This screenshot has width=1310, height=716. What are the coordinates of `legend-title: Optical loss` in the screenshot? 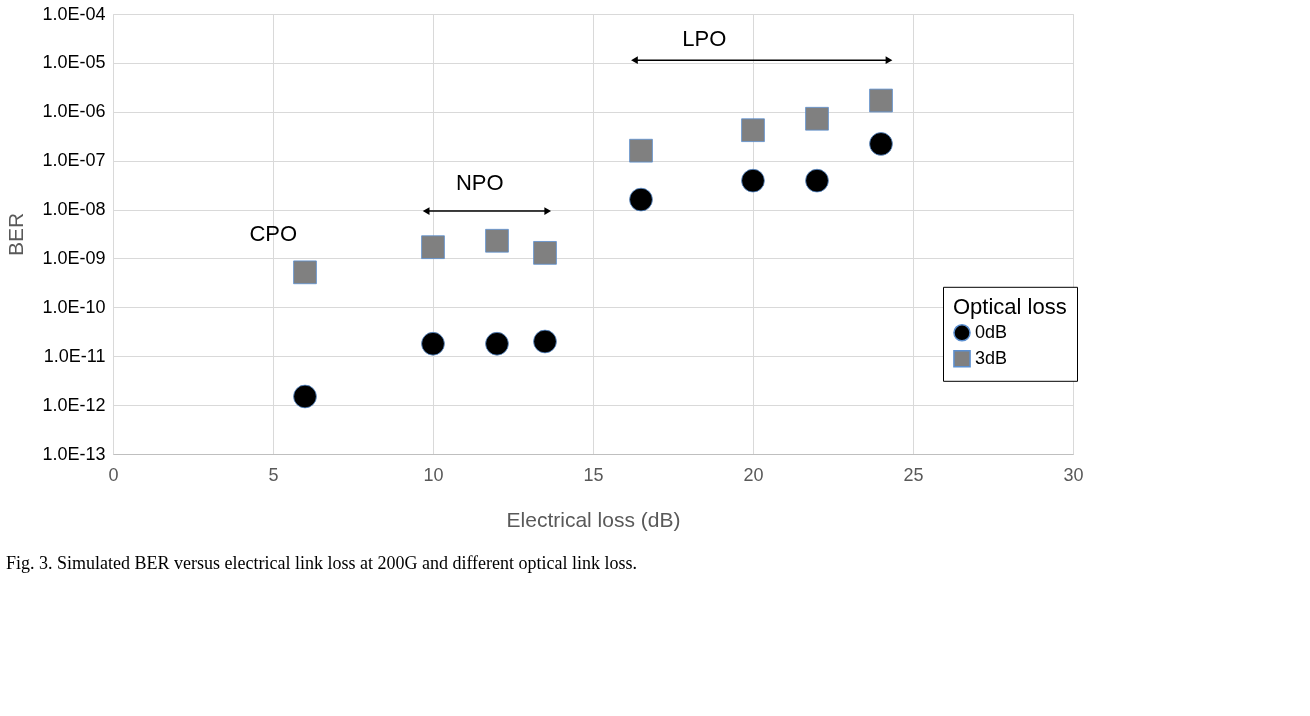 It's located at (1010, 306).